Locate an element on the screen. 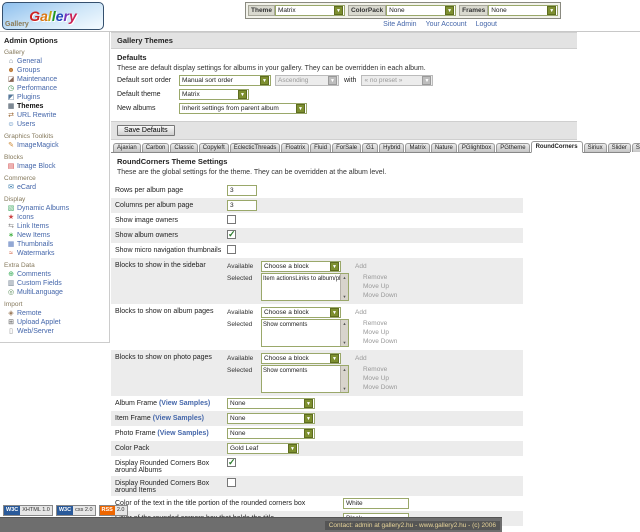 This screenshot has height=532, width=640. new-albums-select: Inherit settings from parent album ▼ is located at coordinates (243, 108).